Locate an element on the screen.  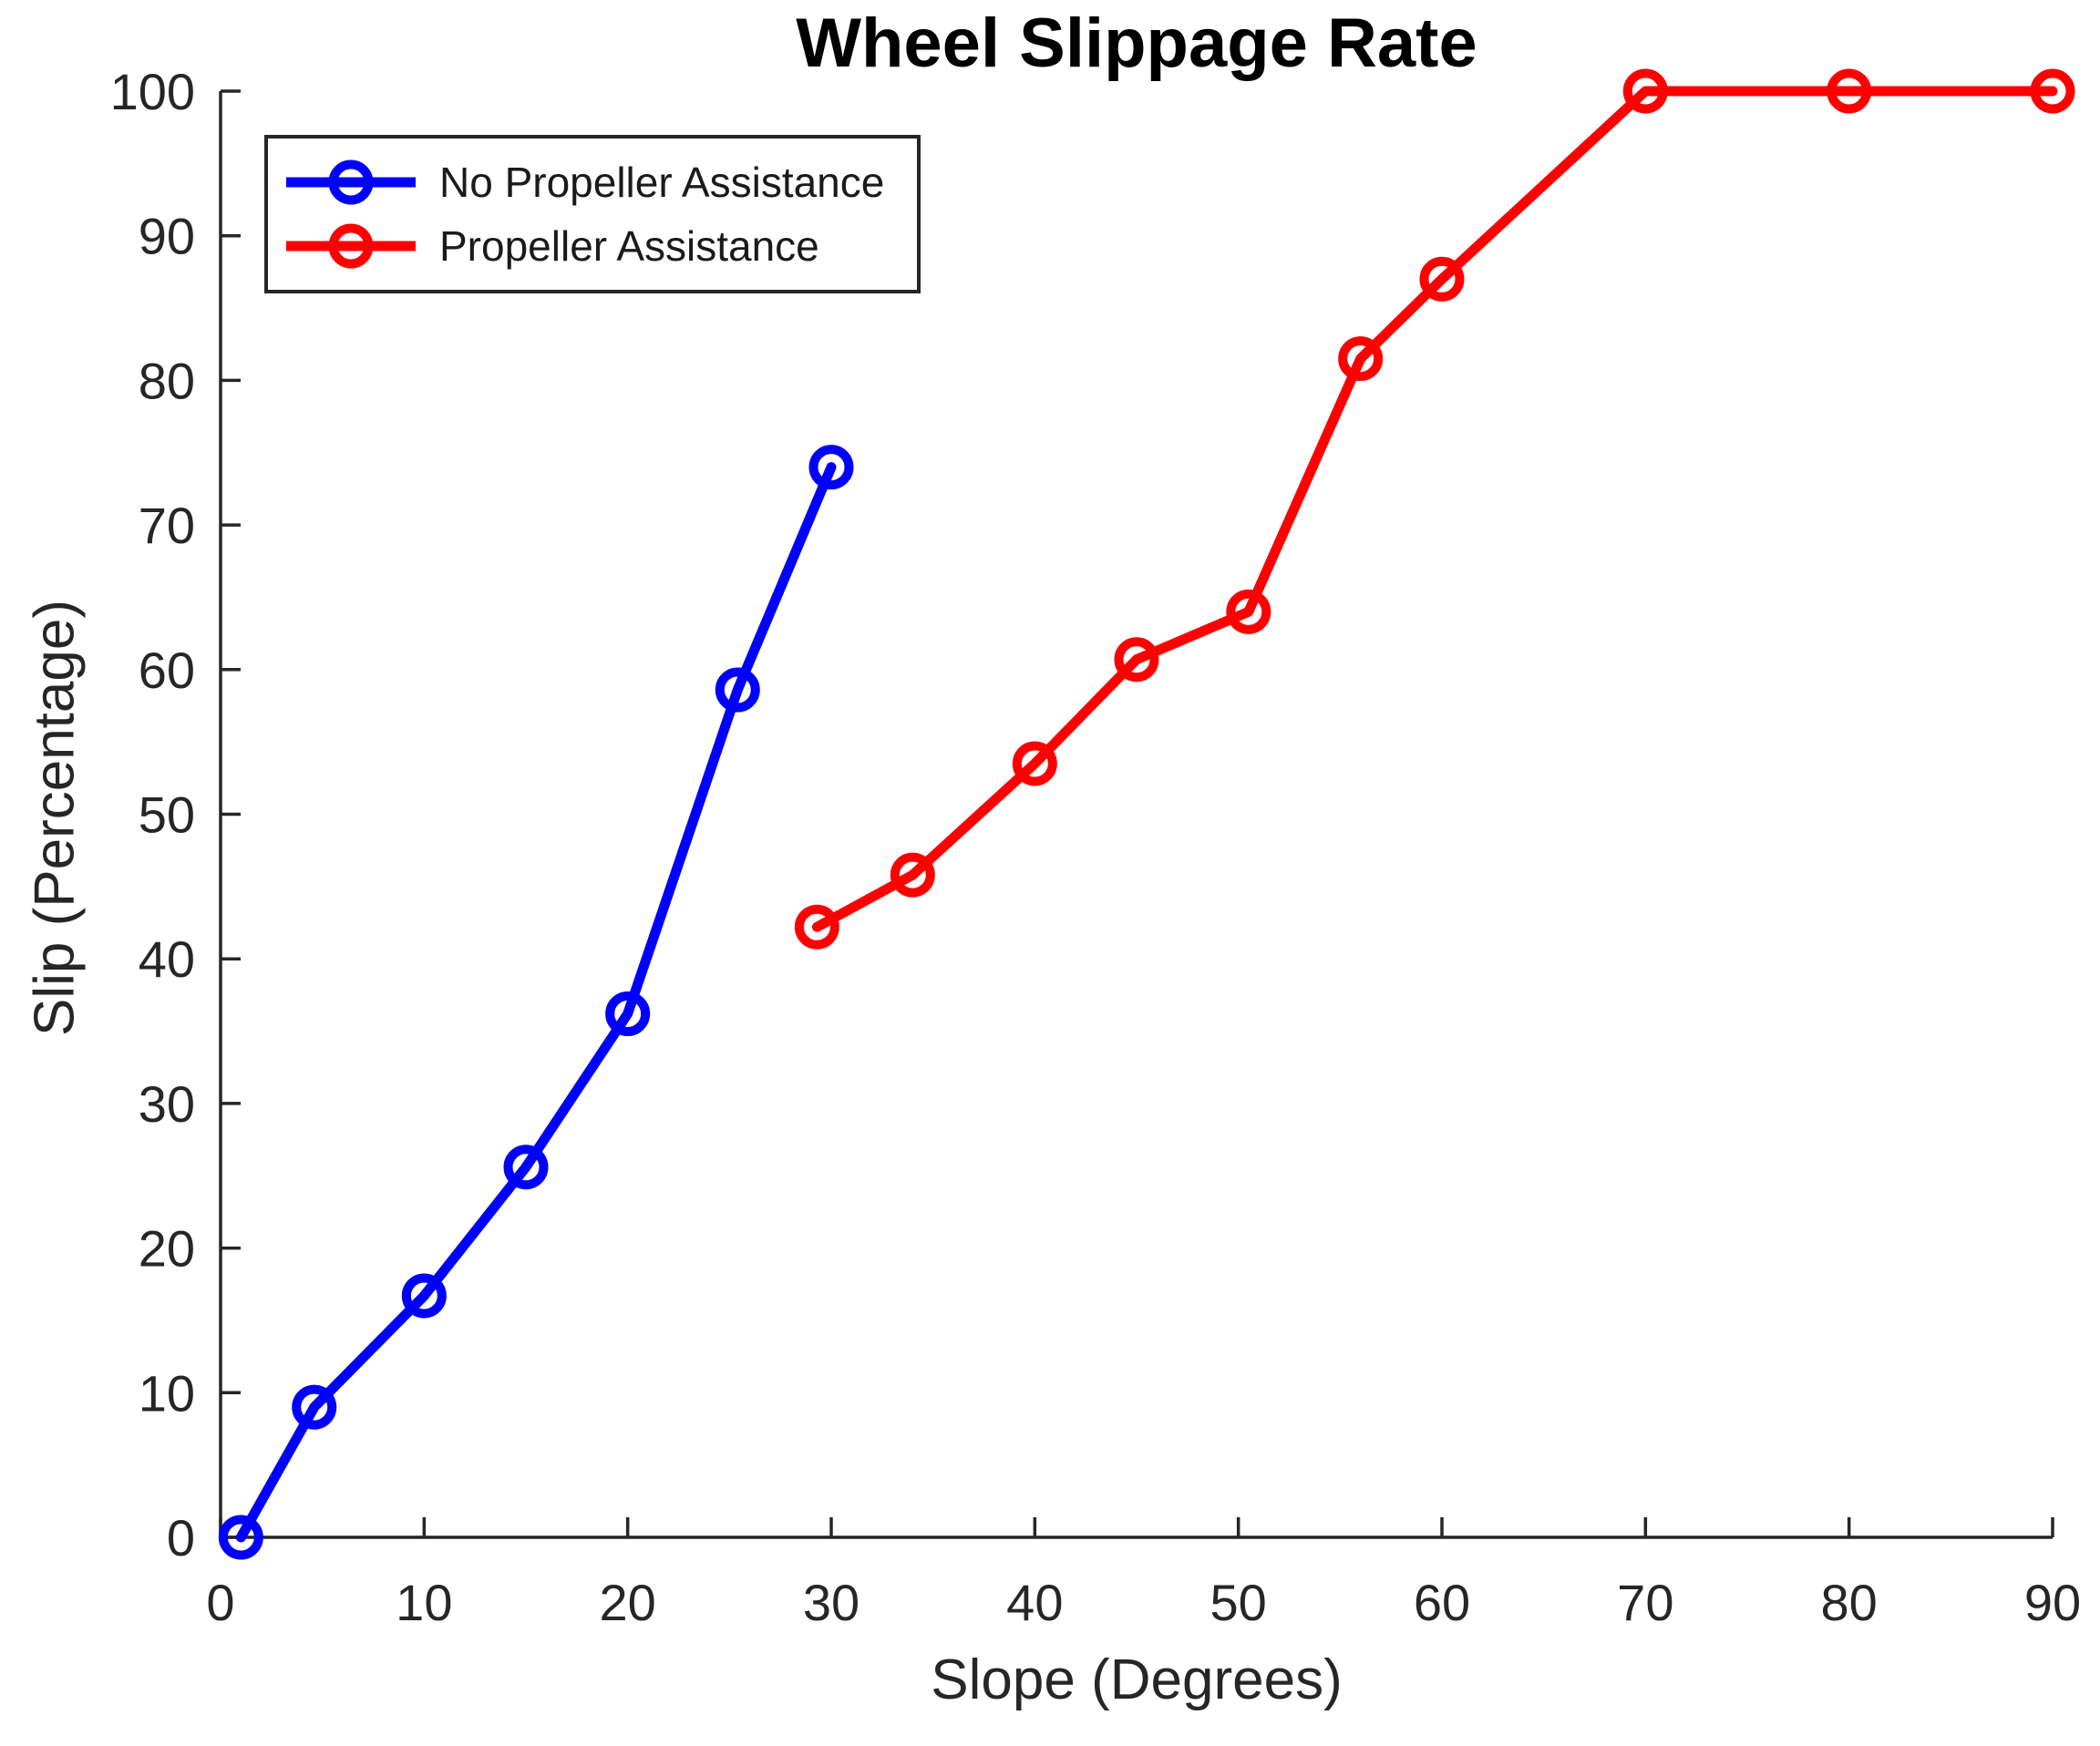
x-tick-label: 20 is located at coordinates (628, 1603).